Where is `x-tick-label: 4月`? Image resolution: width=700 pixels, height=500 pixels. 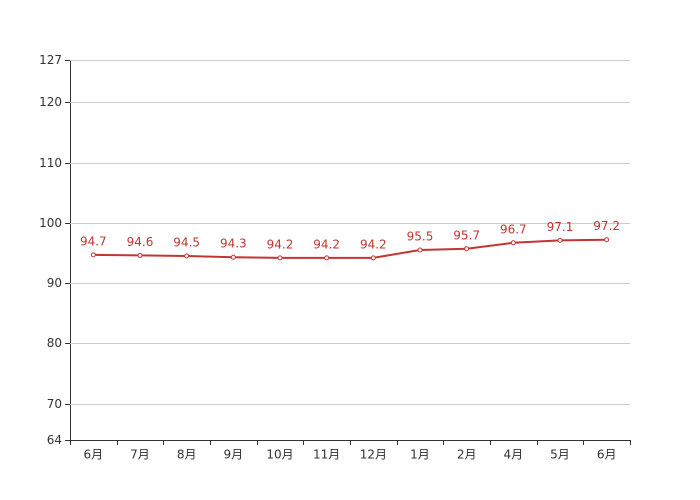
x-tick-label: 4月 is located at coordinates (514, 455).